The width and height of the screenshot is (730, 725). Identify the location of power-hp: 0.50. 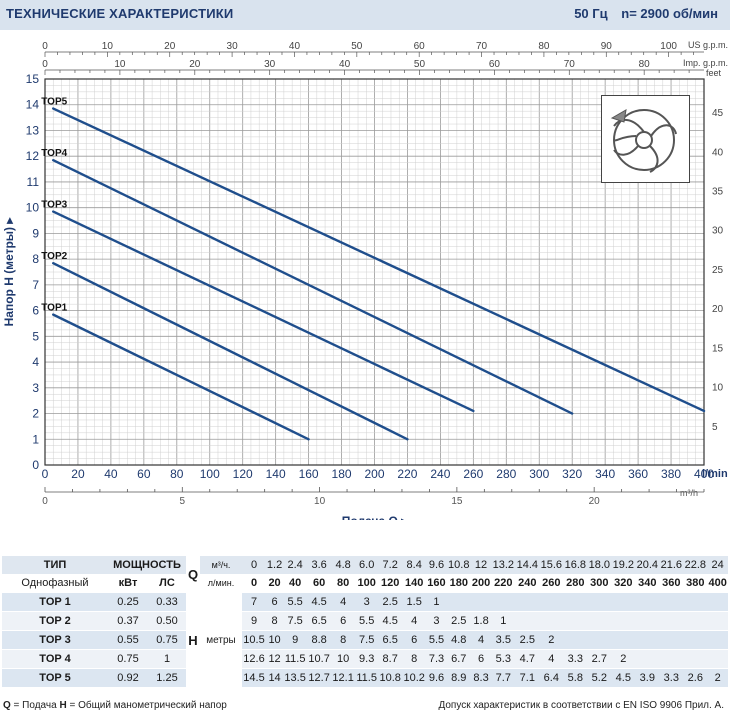
(167, 621).